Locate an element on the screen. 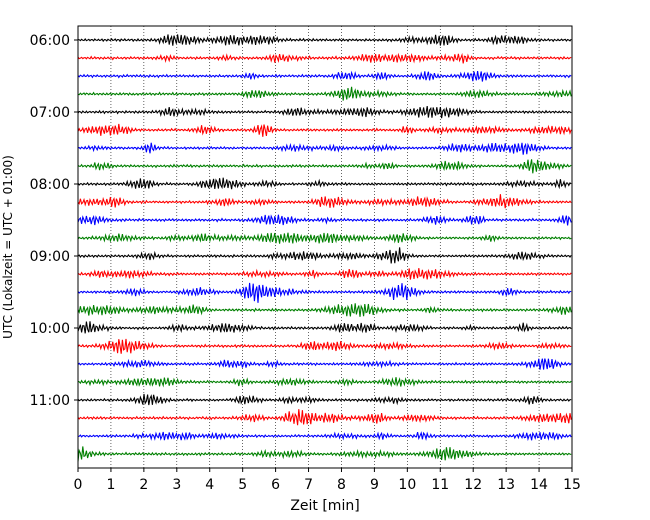 Image resolution: width=650 pixels, height=520 pixels. y-tick-label: 08:00 is located at coordinates (50, 185).